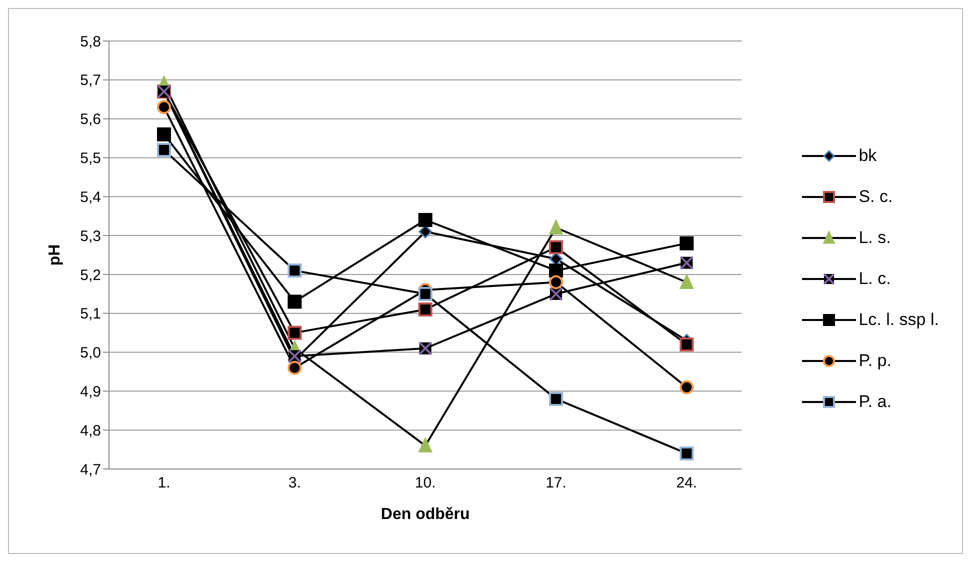 This screenshot has height=562, width=971. I want to click on y-tick-label: 5,8, so click(90, 41).